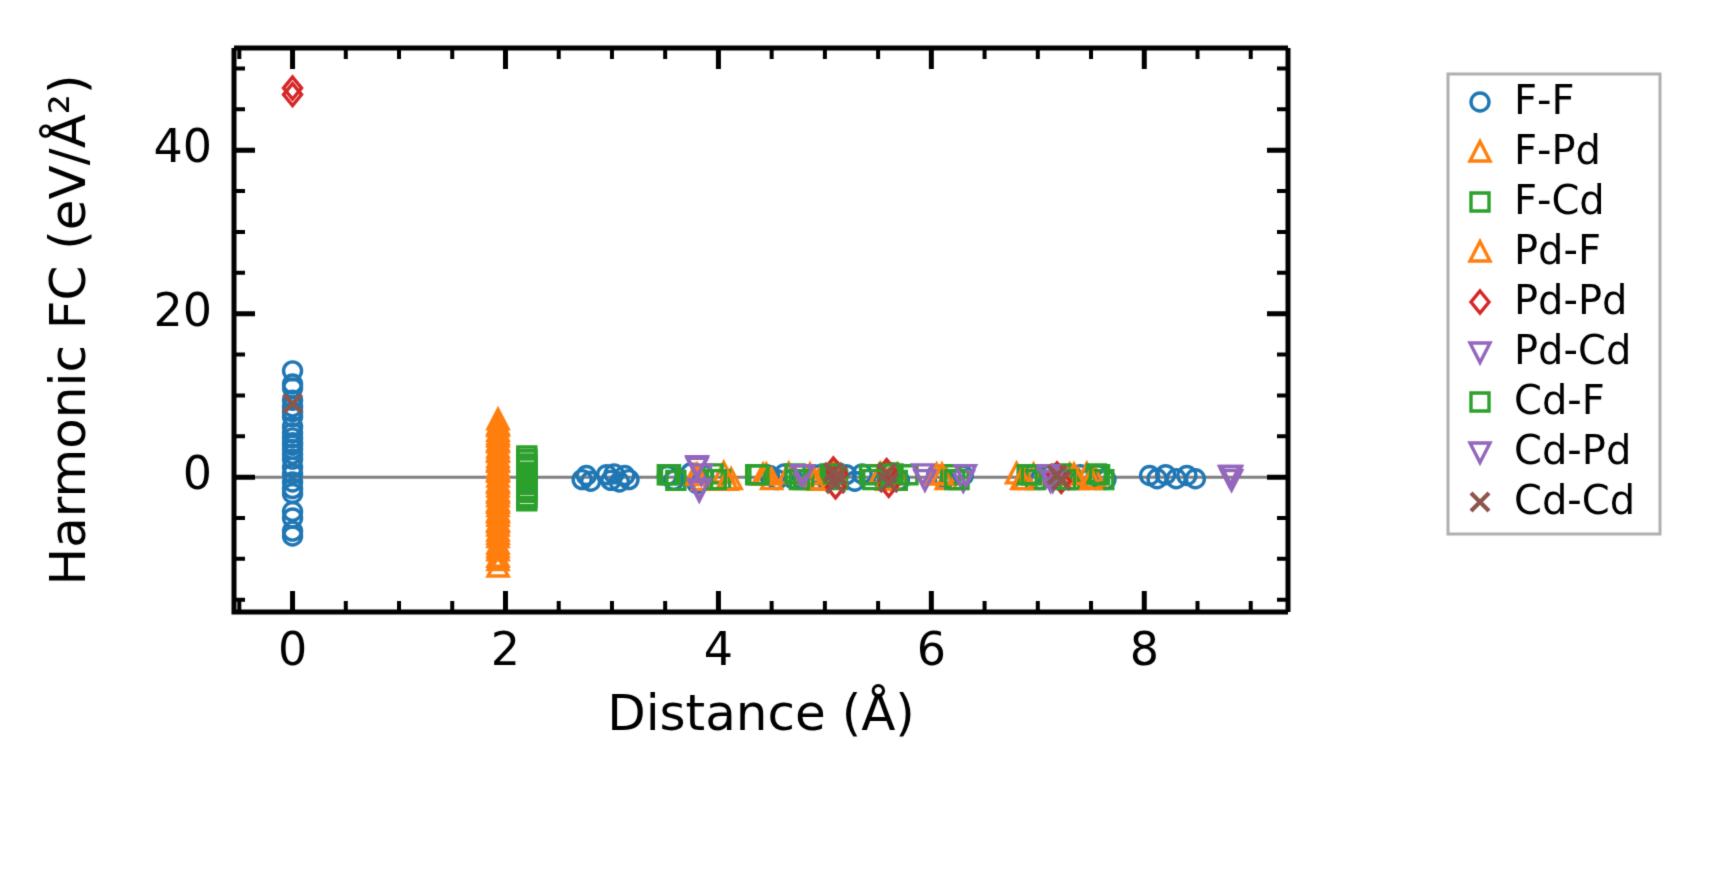  I want to click on legend-label: Pd-Cd, so click(1566, 350).